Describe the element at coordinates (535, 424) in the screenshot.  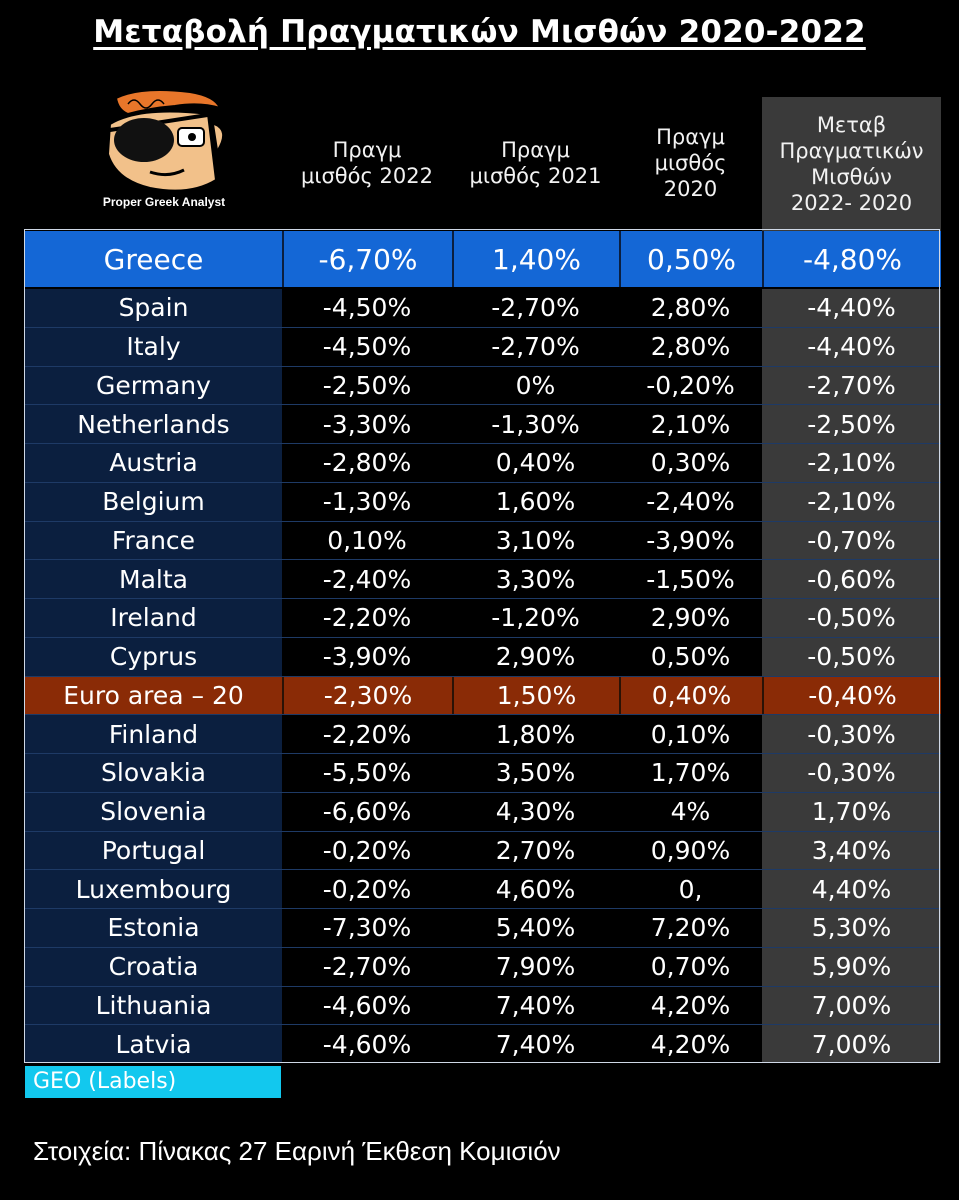
I see `value-2021: -1,30%` at that location.